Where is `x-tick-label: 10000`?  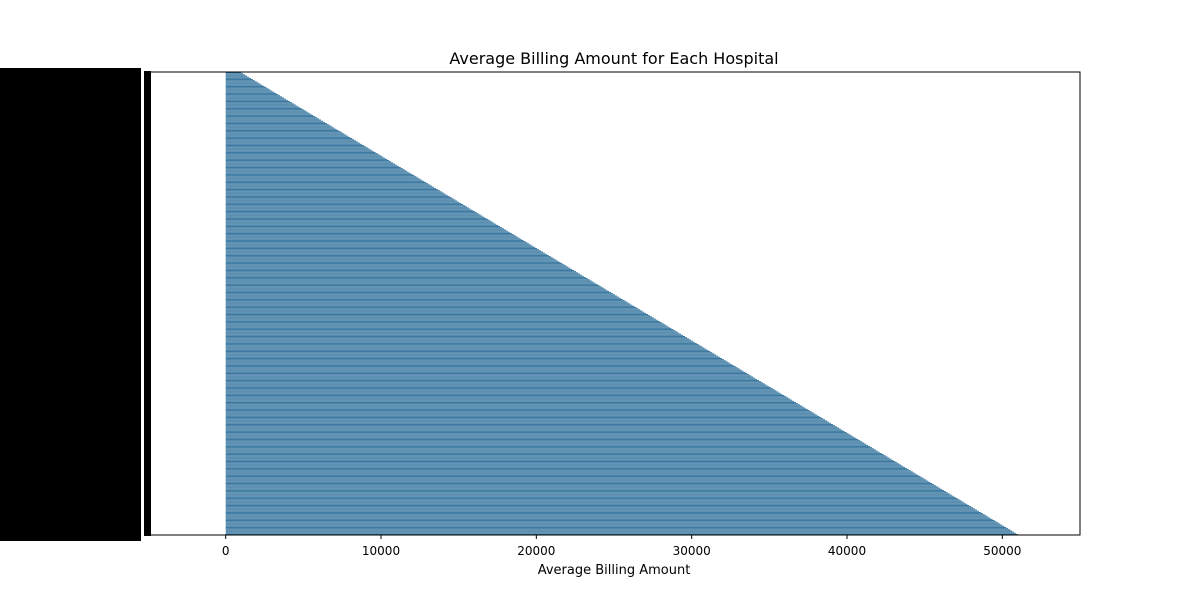
x-tick-label: 10000 is located at coordinates (381, 551).